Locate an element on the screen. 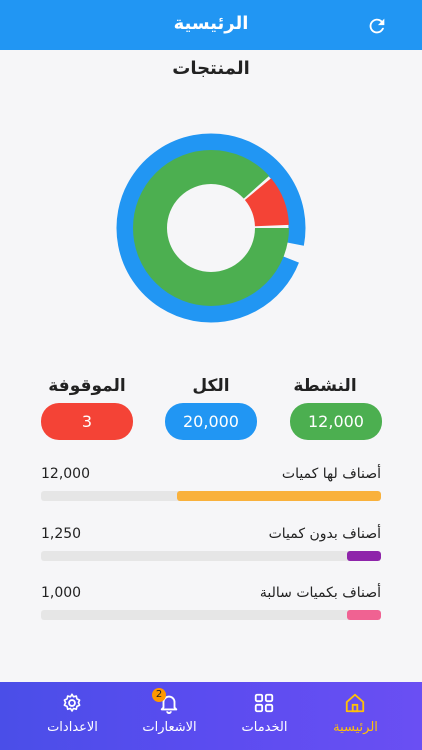  progress-track-without-quantities is located at coordinates (211, 556).